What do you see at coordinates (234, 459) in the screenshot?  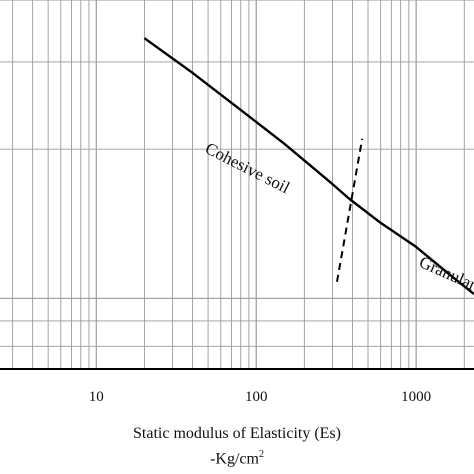 I see `x-axis-unit-text: -Kg/cm` at bounding box center [234, 459].